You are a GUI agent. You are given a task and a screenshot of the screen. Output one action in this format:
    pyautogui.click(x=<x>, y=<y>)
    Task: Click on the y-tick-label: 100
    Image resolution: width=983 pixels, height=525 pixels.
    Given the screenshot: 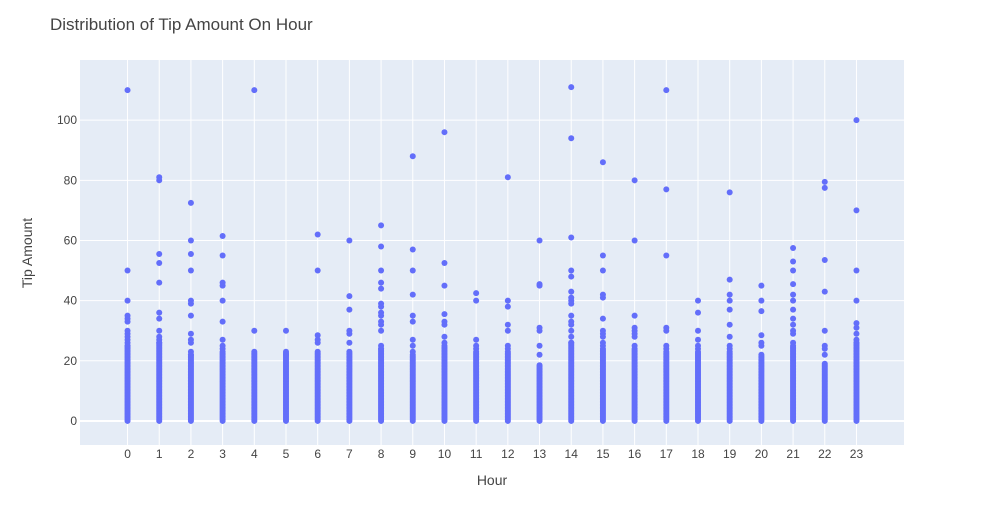 What is the action you would take?
    pyautogui.click(x=67, y=120)
    